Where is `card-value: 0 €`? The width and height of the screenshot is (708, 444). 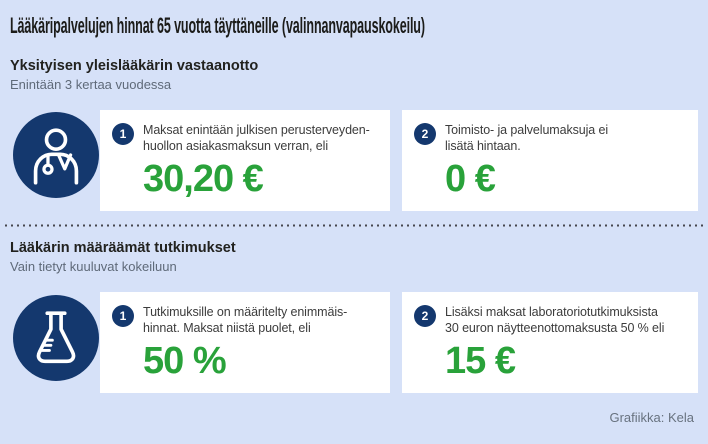
card-value: 0 € is located at coordinates (470, 179).